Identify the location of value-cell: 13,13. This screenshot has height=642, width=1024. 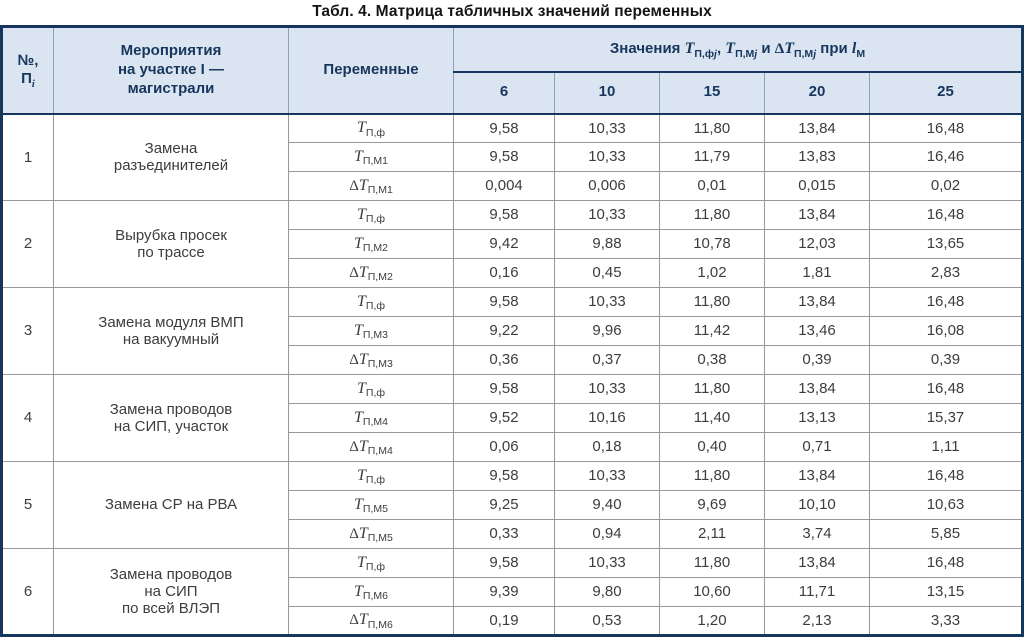
(817, 418).